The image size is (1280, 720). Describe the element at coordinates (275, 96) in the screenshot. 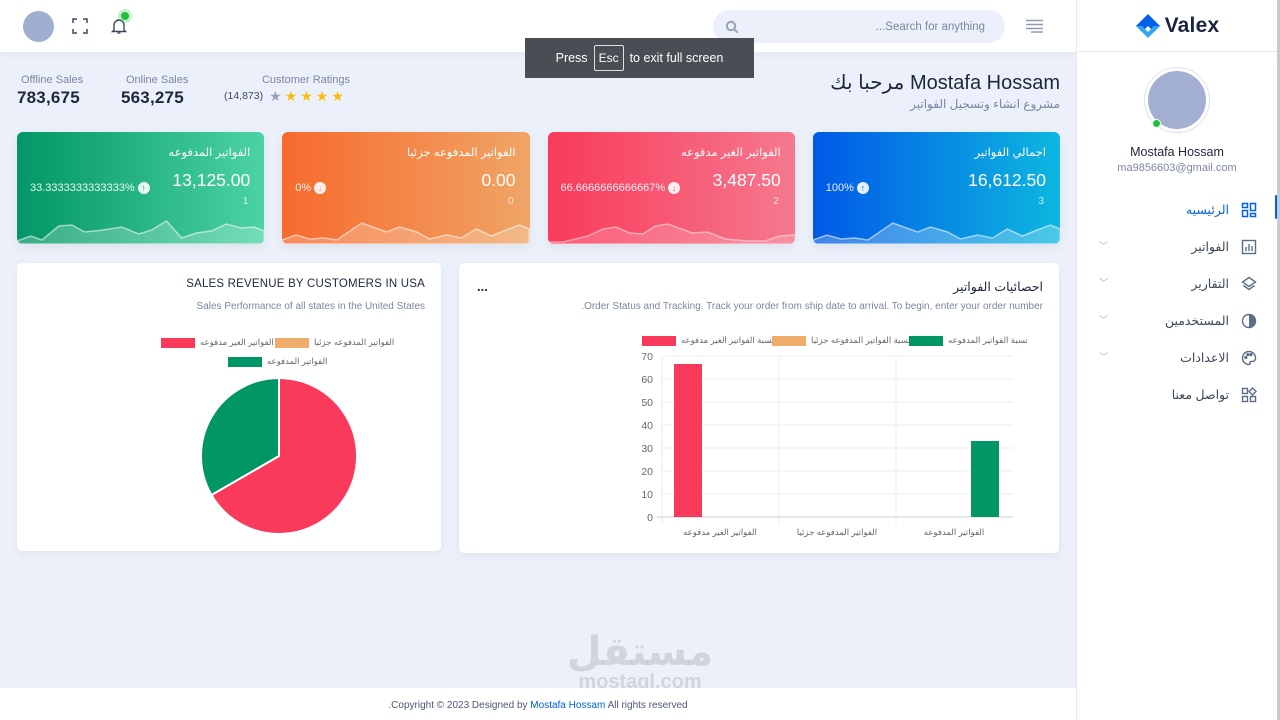

I see `star-empty-icon: ★` at that location.